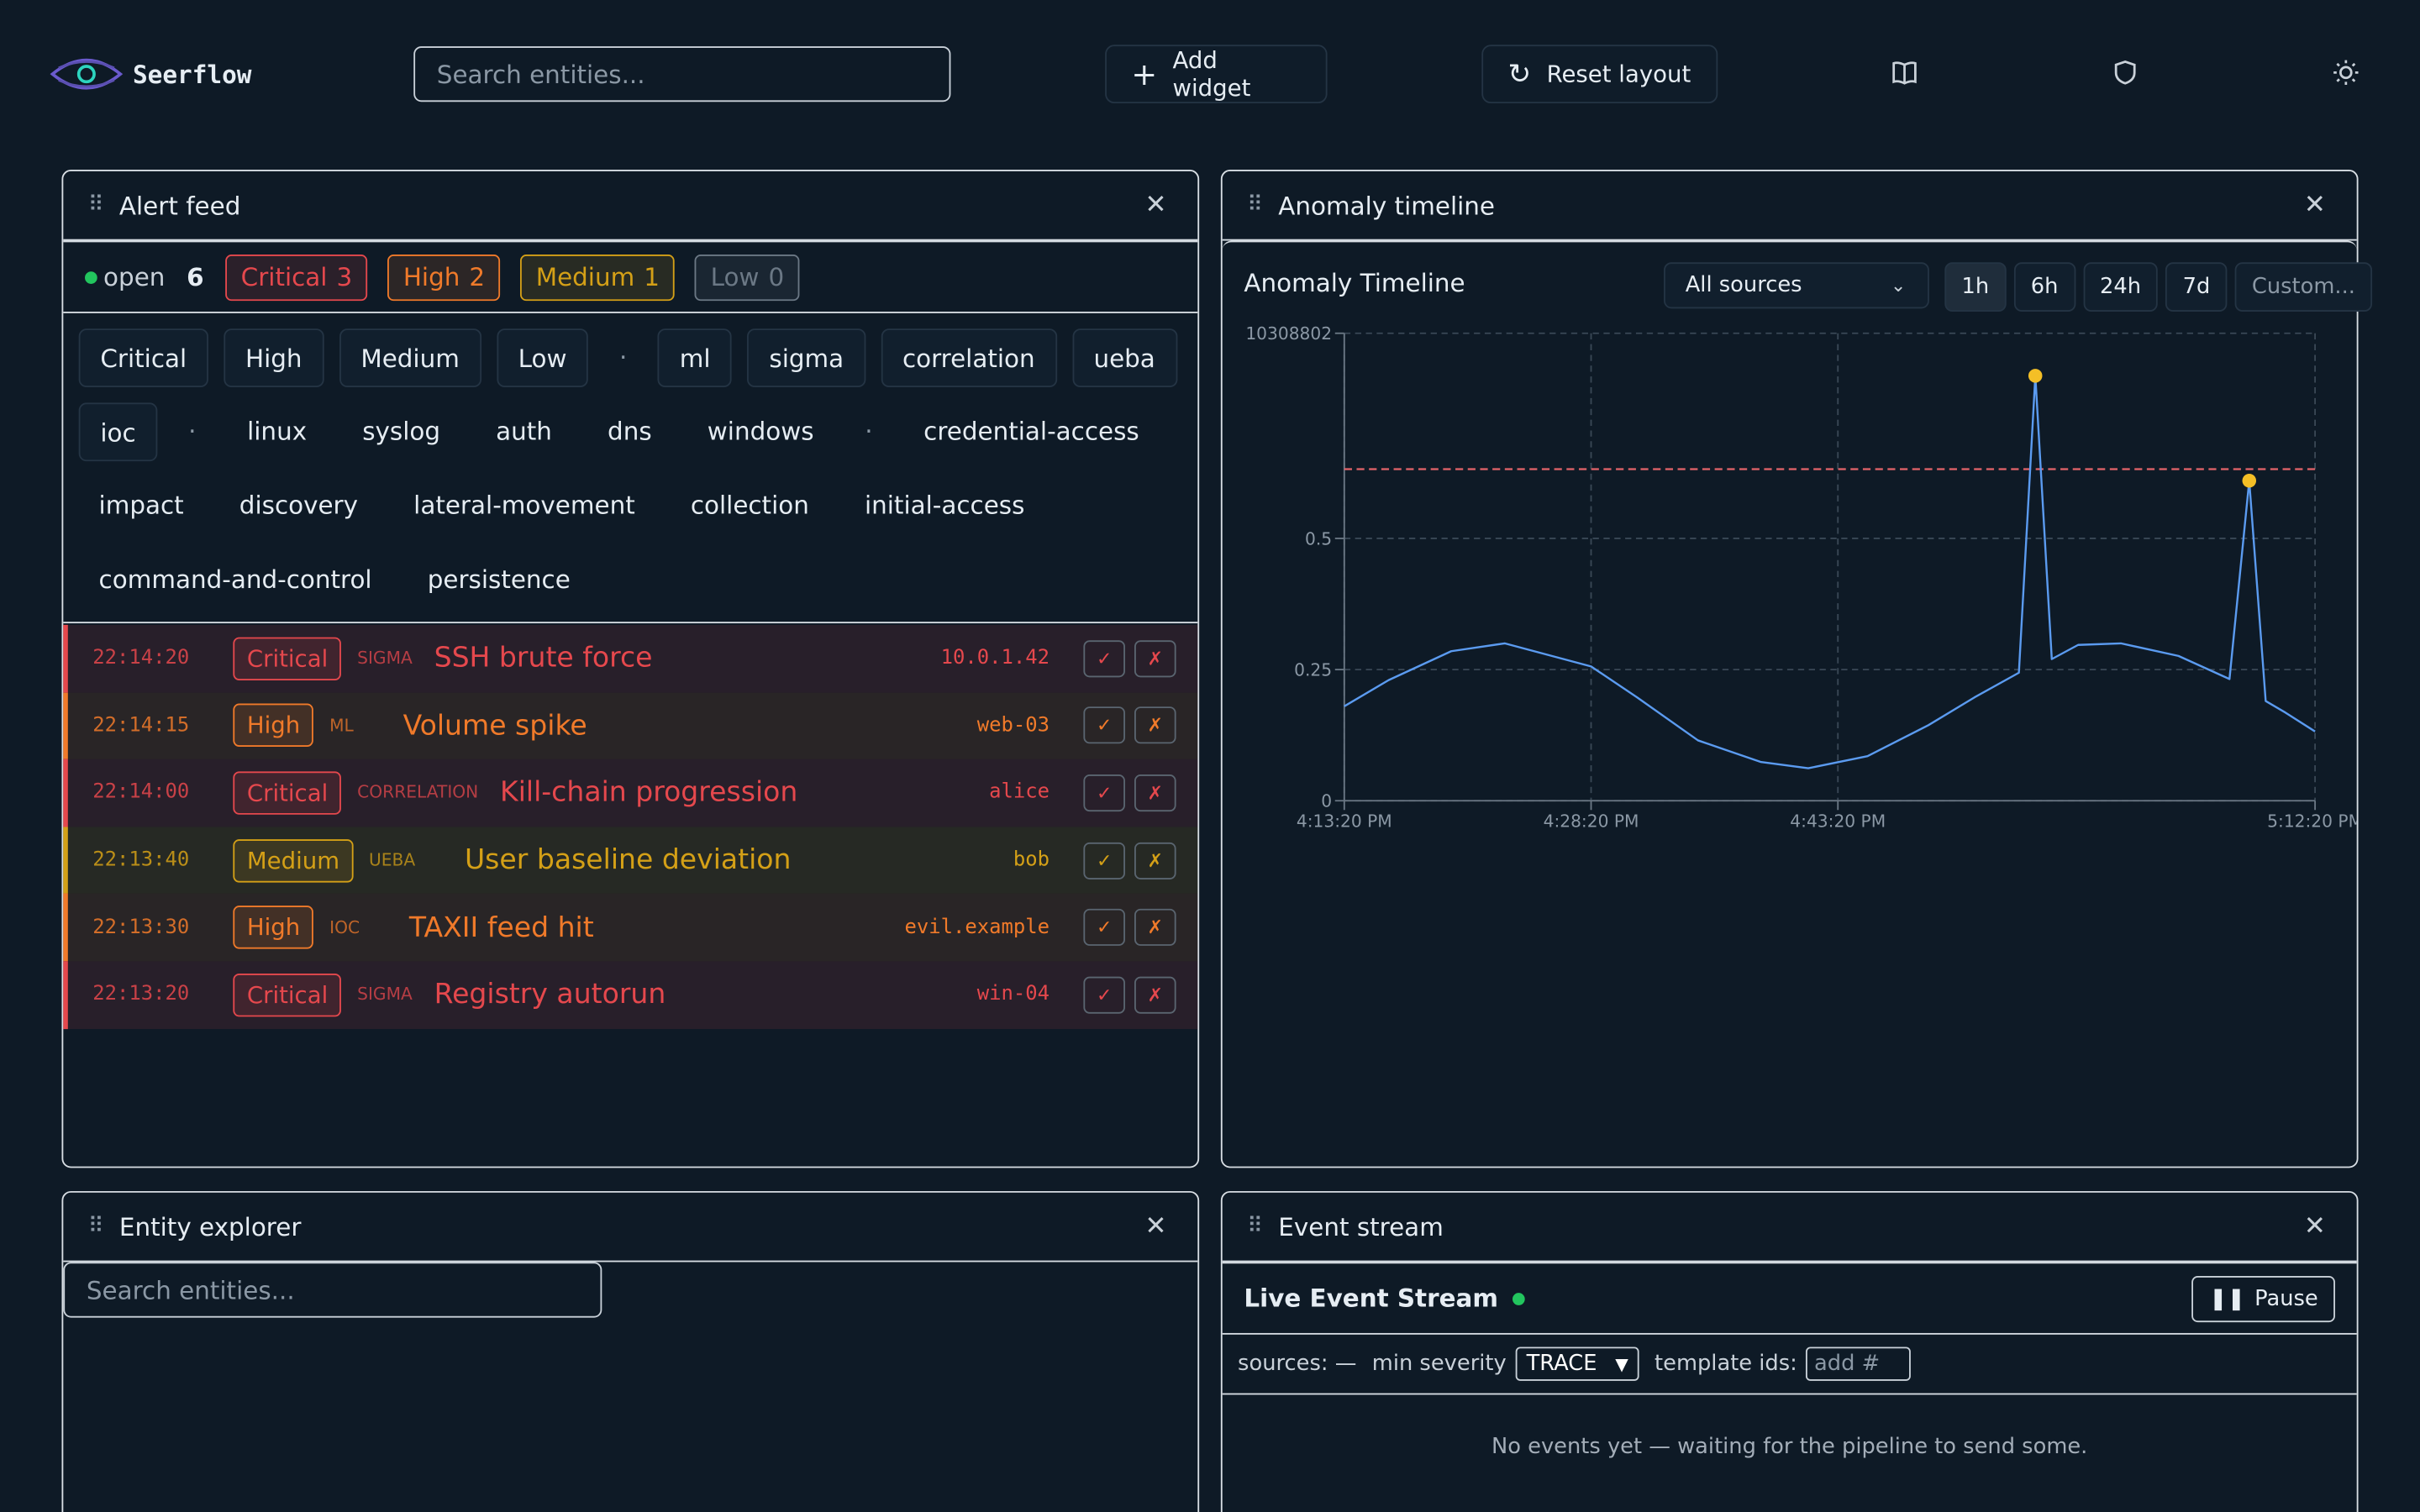 This screenshot has height=1512, width=2420. I want to click on filter-chip: Critical, so click(143, 358).